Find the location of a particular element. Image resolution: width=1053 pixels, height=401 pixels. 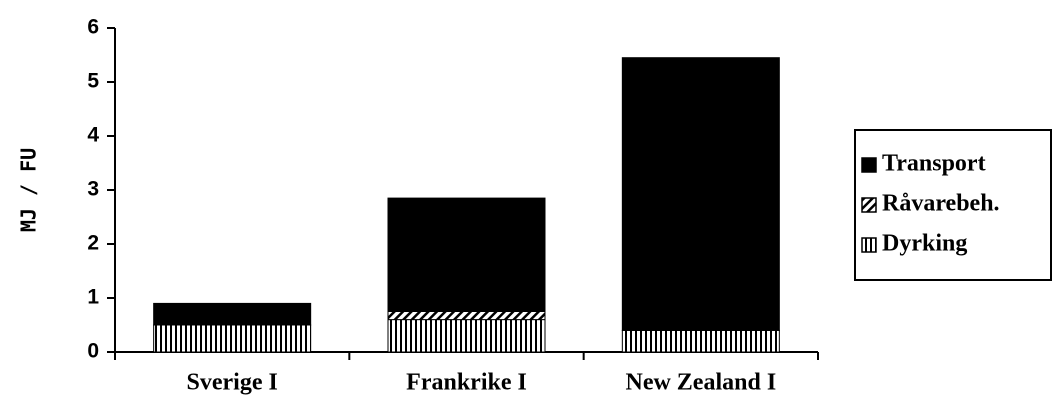

y-tick-label: 0 is located at coordinates (93, 351).